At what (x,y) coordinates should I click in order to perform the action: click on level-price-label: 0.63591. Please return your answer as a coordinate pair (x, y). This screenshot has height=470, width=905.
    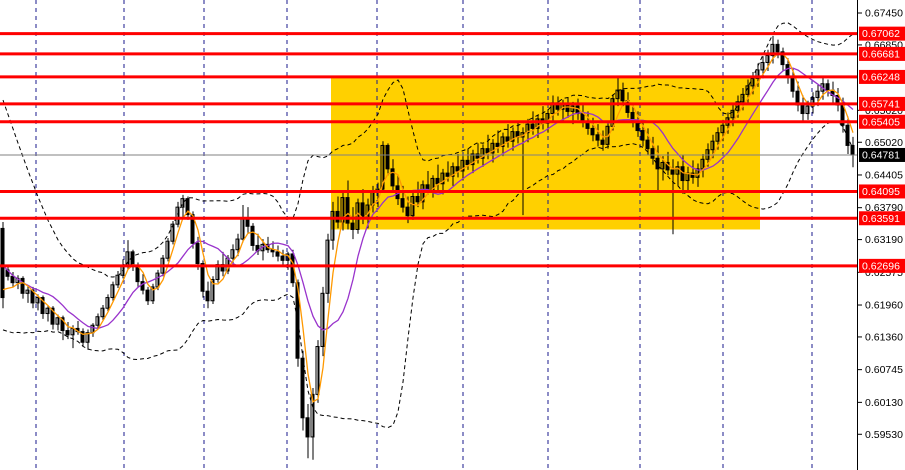
    Looking at the image, I should click on (882, 218).